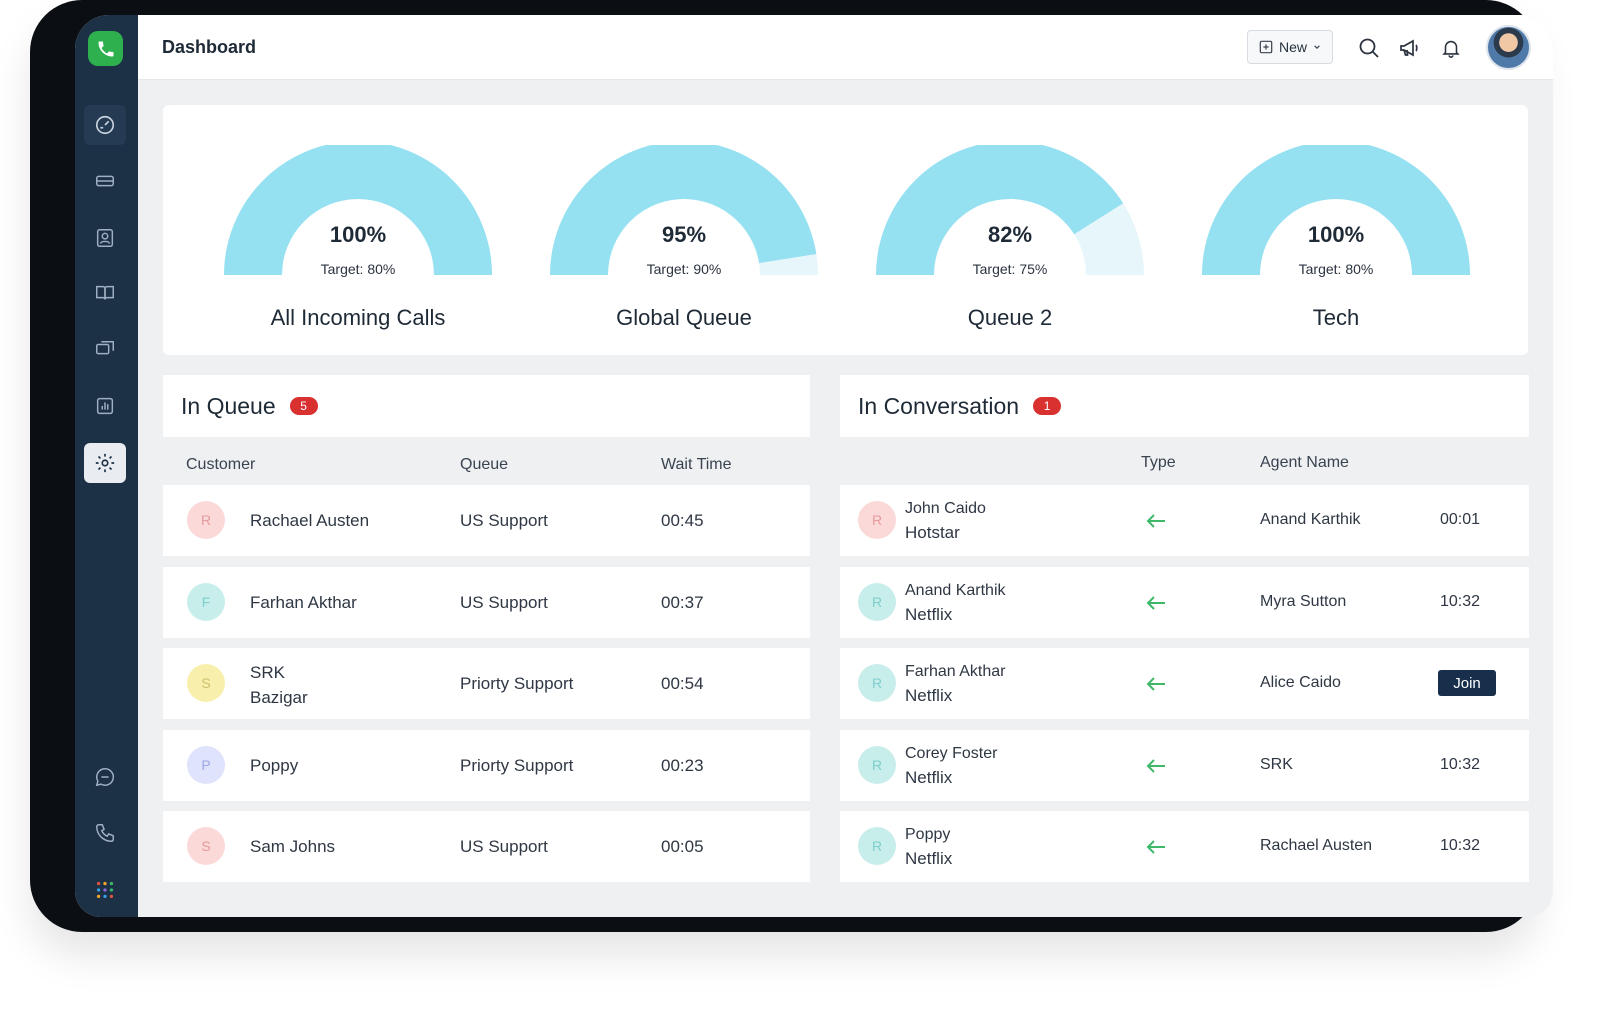 The image size is (1600, 1013). Describe the element at coordinates (696, 464) in the screenshot. I see `col-wait-time: Wait Time` at that location.